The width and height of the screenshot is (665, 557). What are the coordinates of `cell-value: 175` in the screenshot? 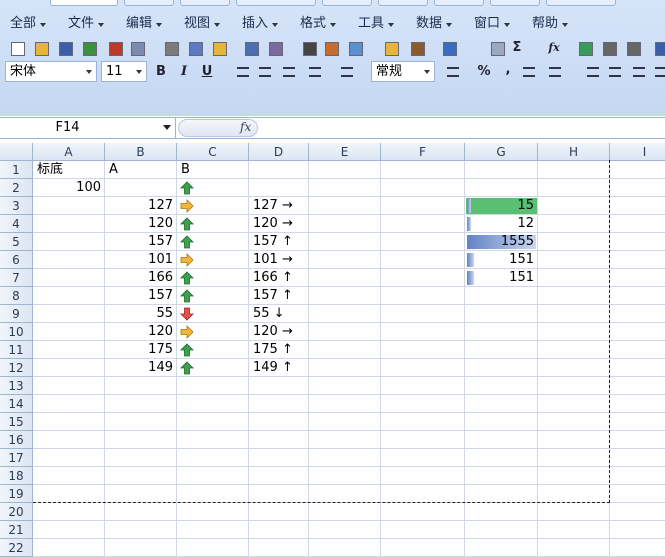 It's located at (160, 349).